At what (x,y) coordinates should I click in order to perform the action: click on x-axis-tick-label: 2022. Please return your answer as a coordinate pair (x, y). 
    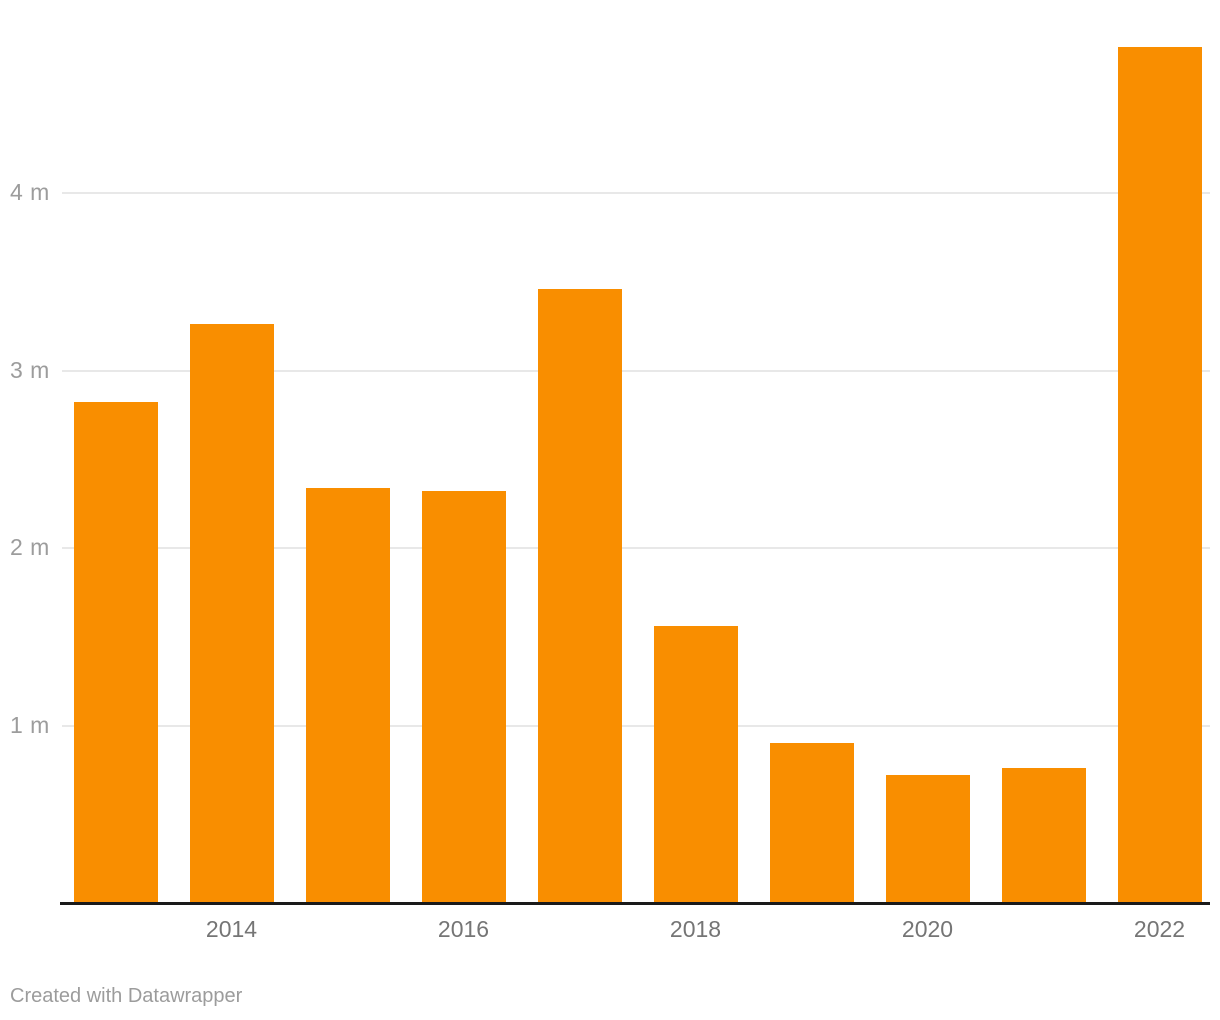
    Looking at the image, I should click on (1159, 929).